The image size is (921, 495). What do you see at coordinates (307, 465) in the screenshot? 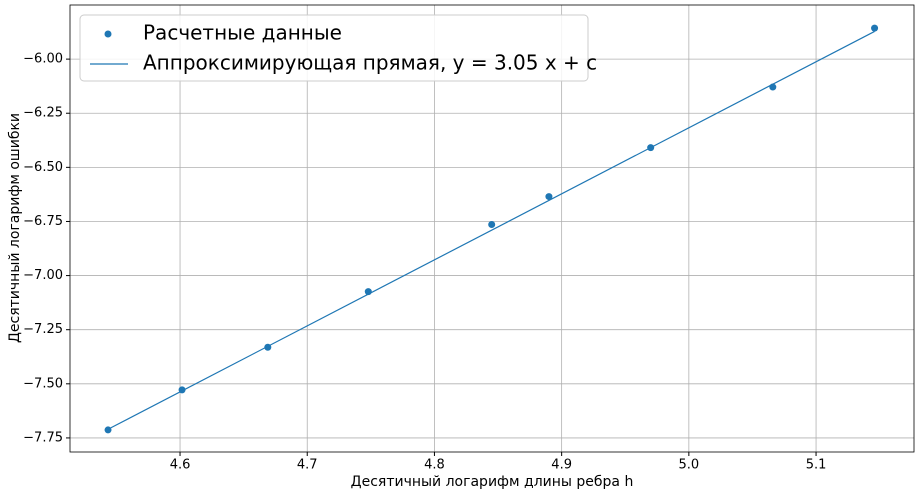
I see `x-tick-label: 4.7` at bounding box center [307, 465].